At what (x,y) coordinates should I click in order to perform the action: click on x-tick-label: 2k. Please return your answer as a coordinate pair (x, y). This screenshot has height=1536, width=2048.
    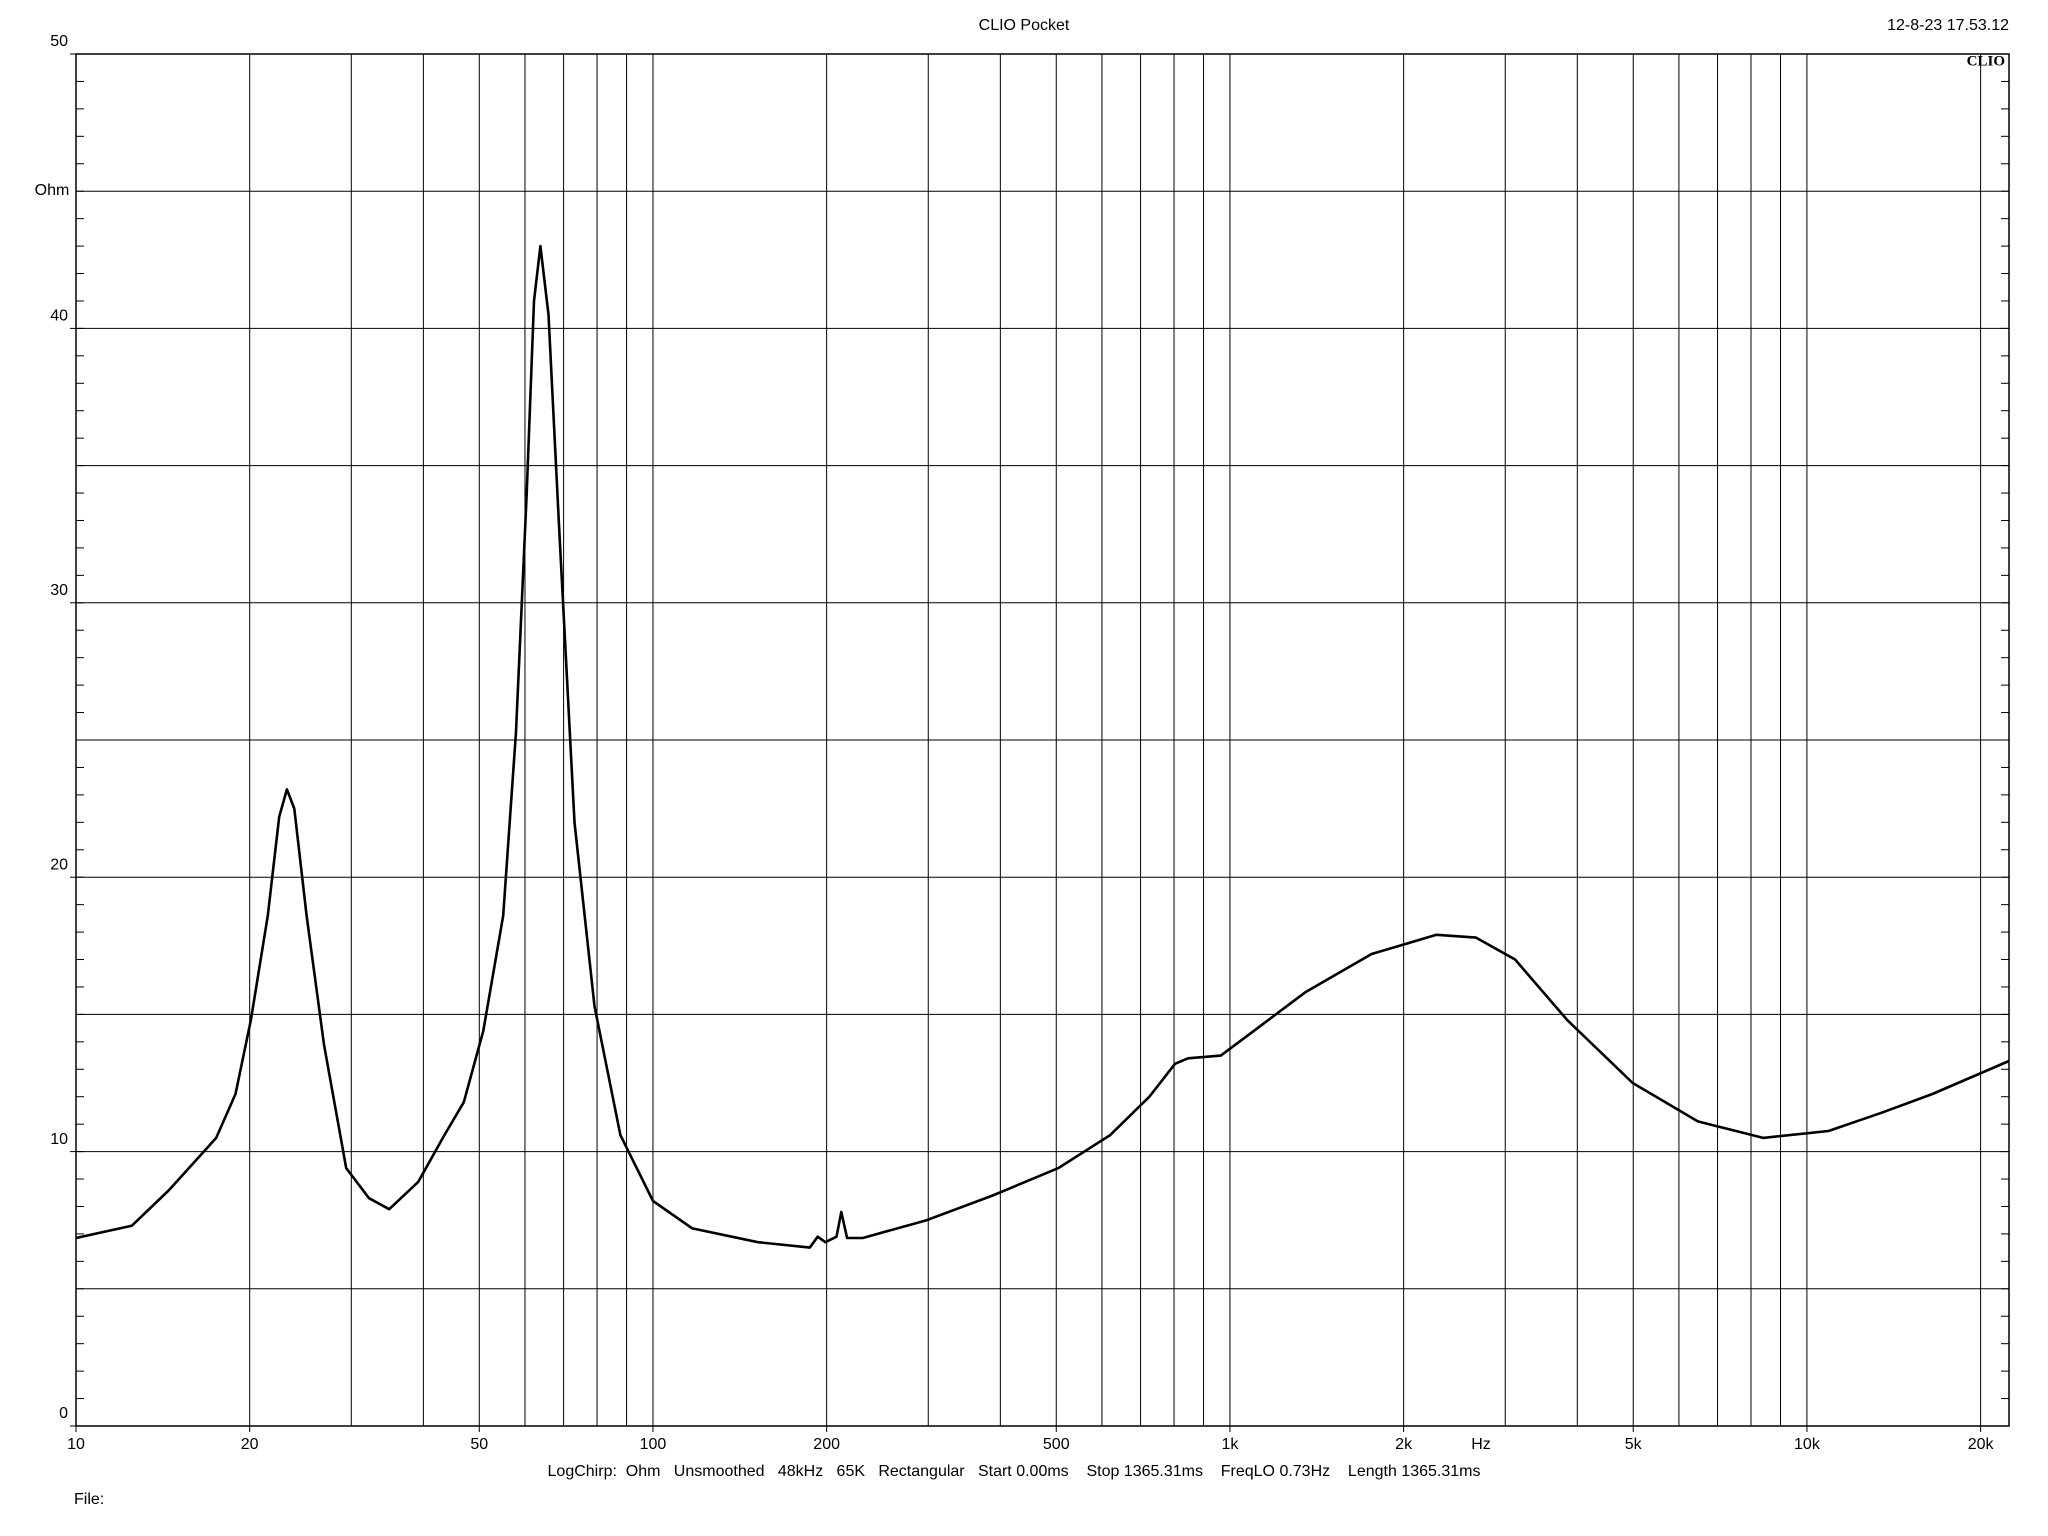
    Looking at the image, I should click on (1404, 1444).